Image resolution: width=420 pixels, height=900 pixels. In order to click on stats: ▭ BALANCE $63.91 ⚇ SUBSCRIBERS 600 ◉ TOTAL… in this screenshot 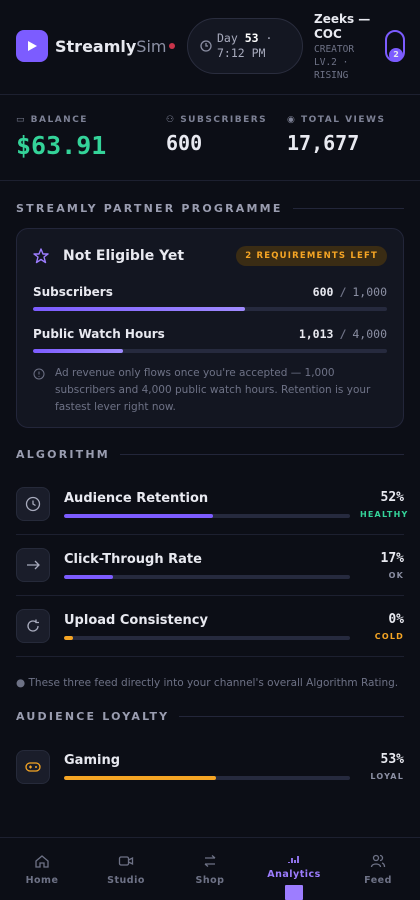, I will do `click(210, 138)`.